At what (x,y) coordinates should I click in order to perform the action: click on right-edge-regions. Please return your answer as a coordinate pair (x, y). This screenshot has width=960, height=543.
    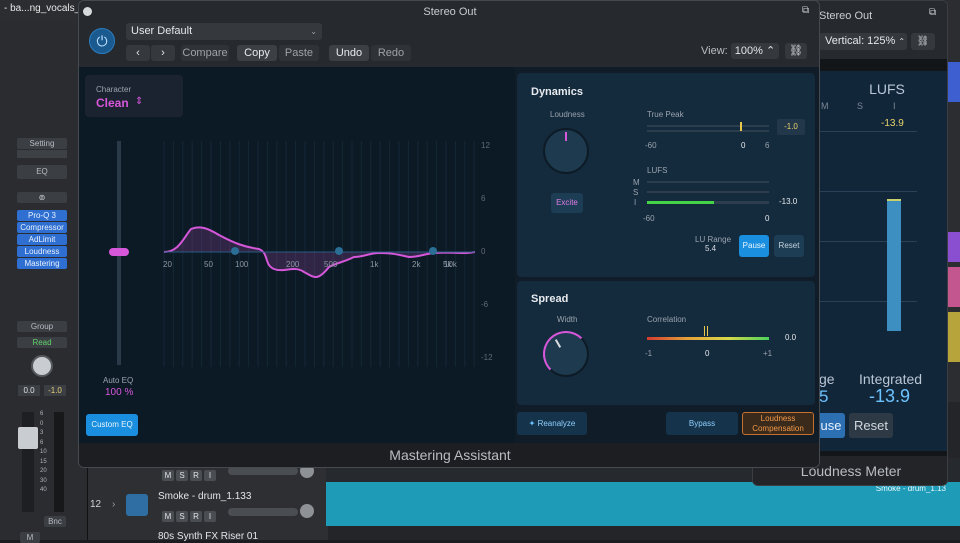
    Looking at the image, I should click on (952, 212).